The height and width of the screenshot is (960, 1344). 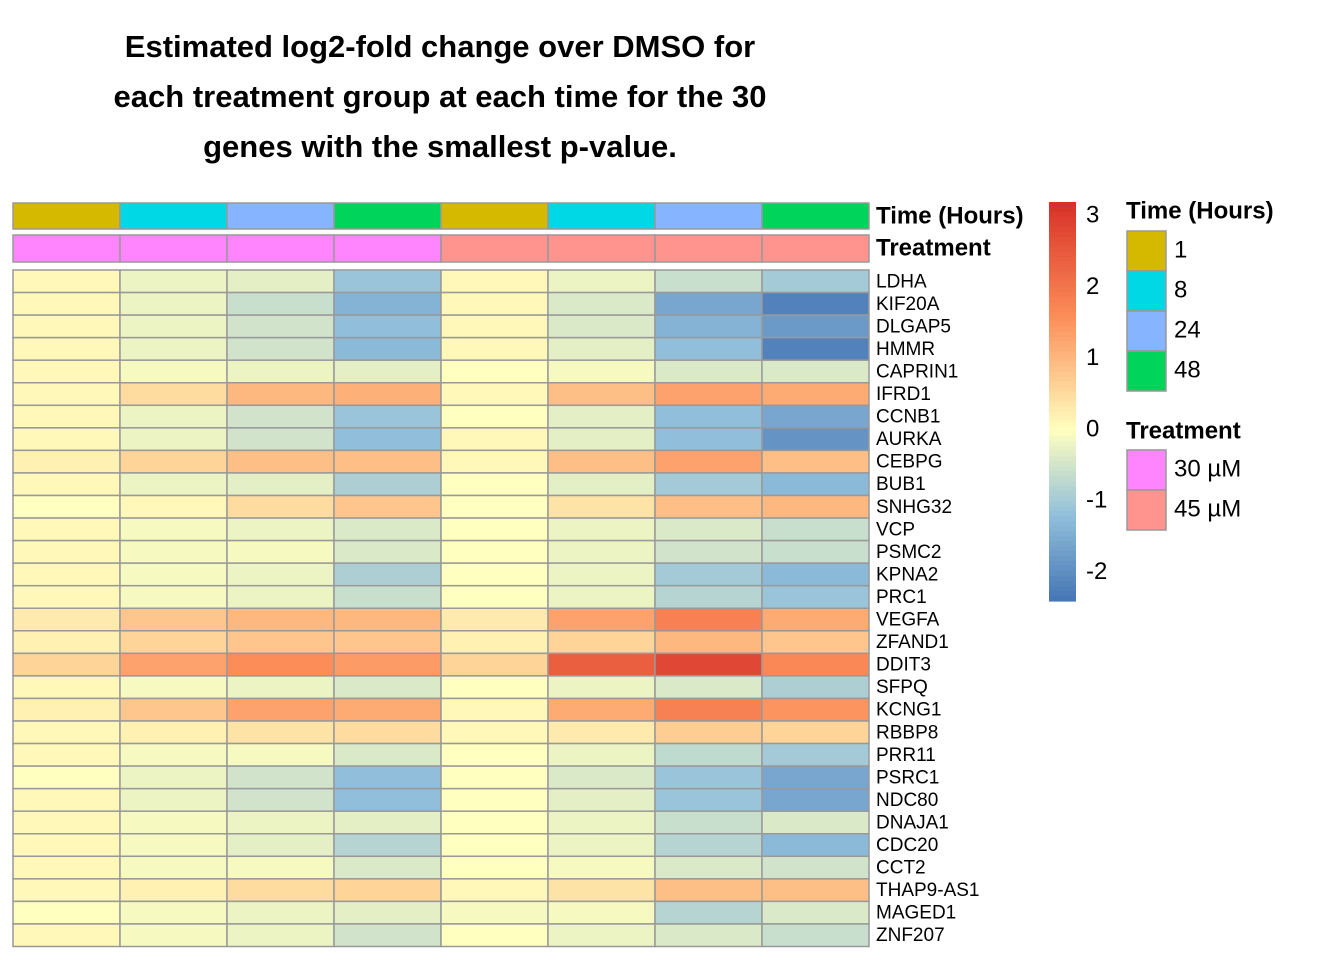 I want to click on colorbar-tick-label: -2, so click(x=1096, y=571).